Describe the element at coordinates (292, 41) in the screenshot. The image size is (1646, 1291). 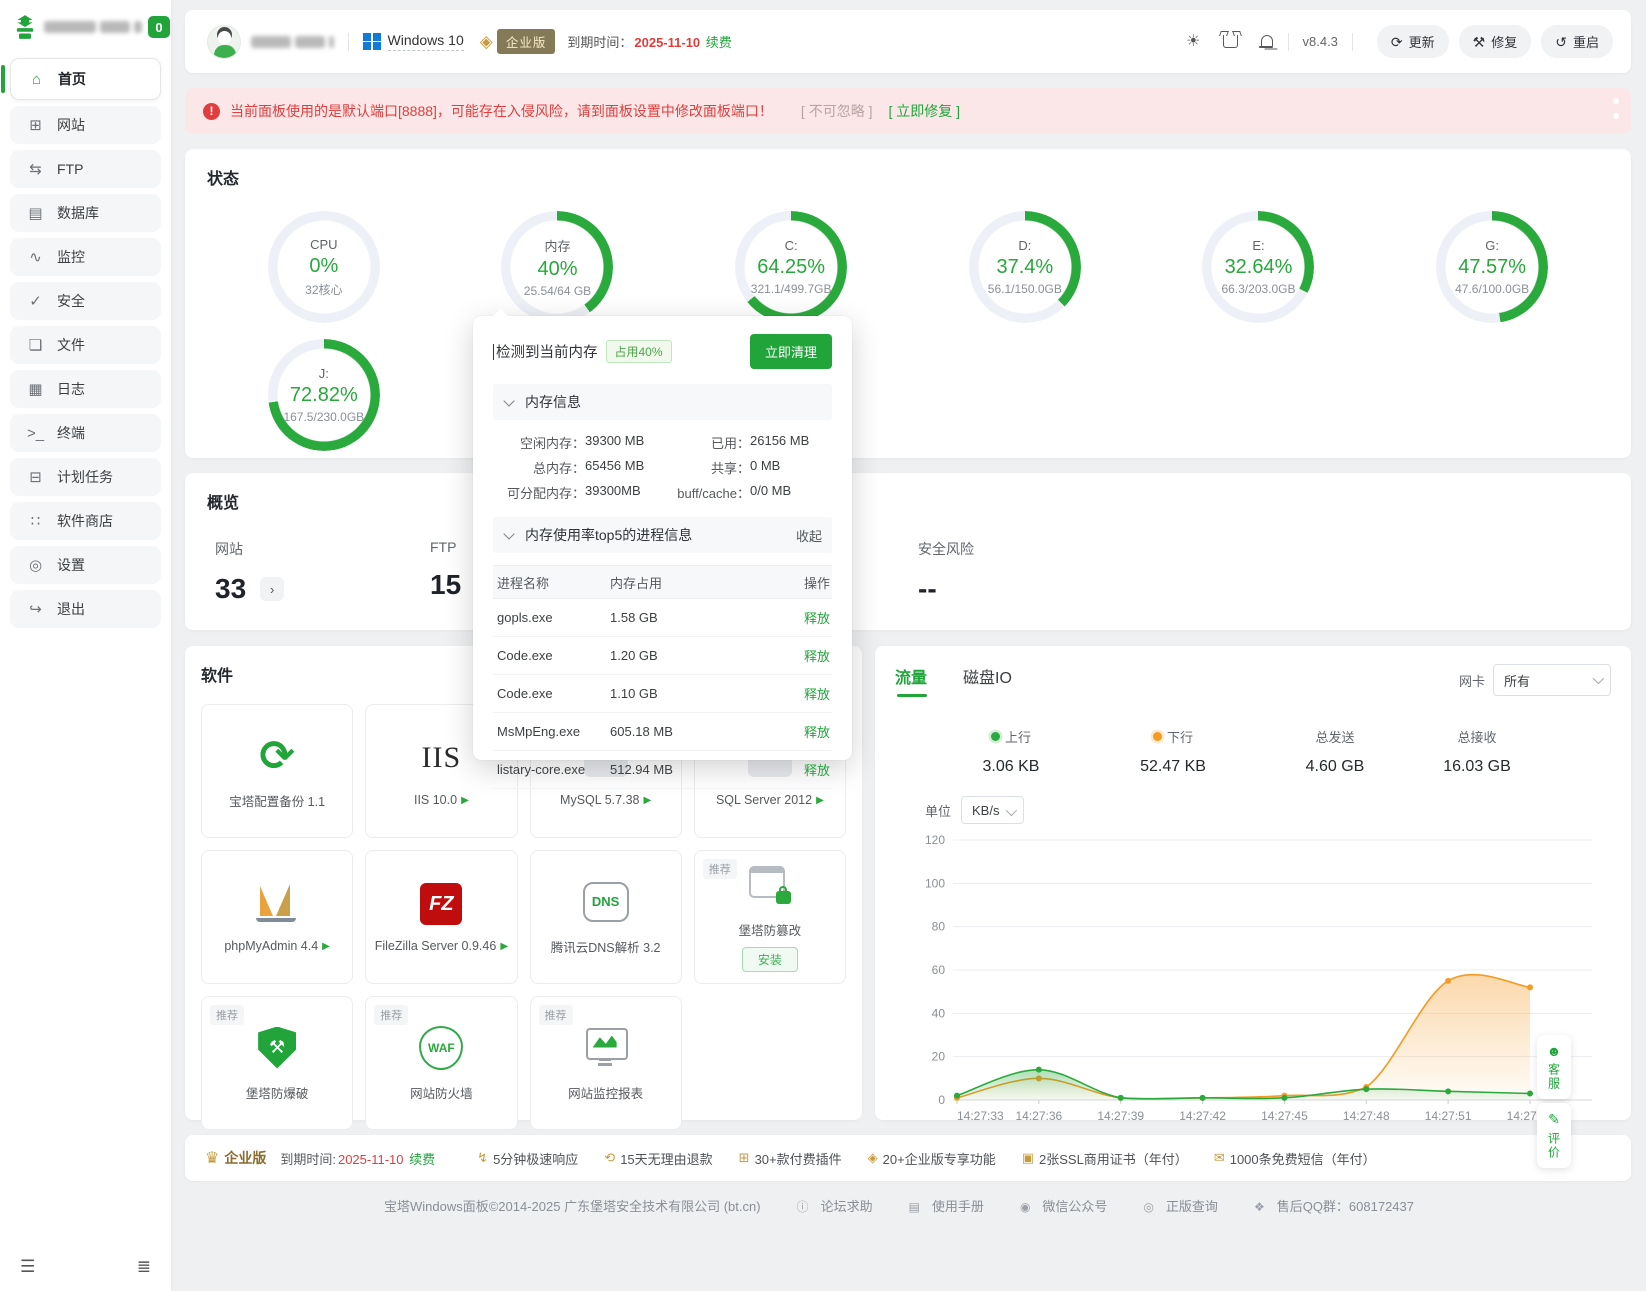
I see `username-blurred` at that location.